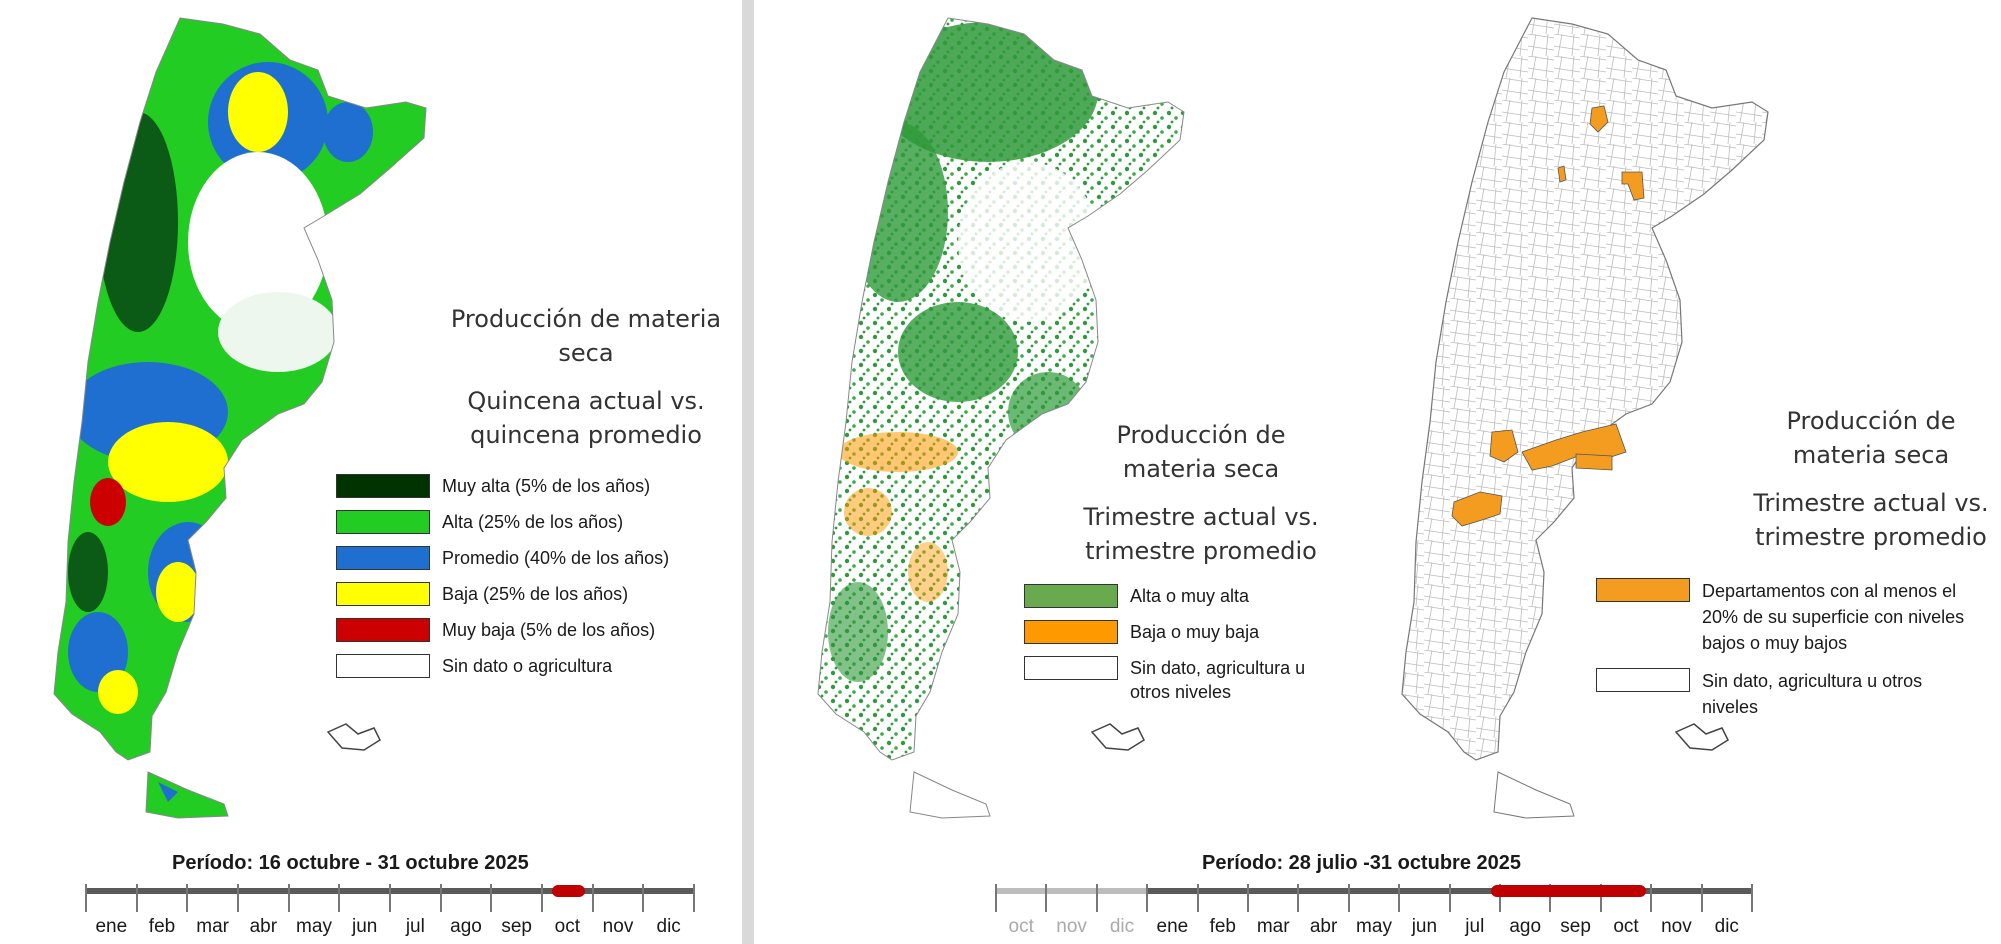 The width and height of the screenshot is (2001, 944). What do you see at coordinates (1475, 926) in the screenshot?
I see `timeline-month-label: jul` at bounding box center [1475, 926].